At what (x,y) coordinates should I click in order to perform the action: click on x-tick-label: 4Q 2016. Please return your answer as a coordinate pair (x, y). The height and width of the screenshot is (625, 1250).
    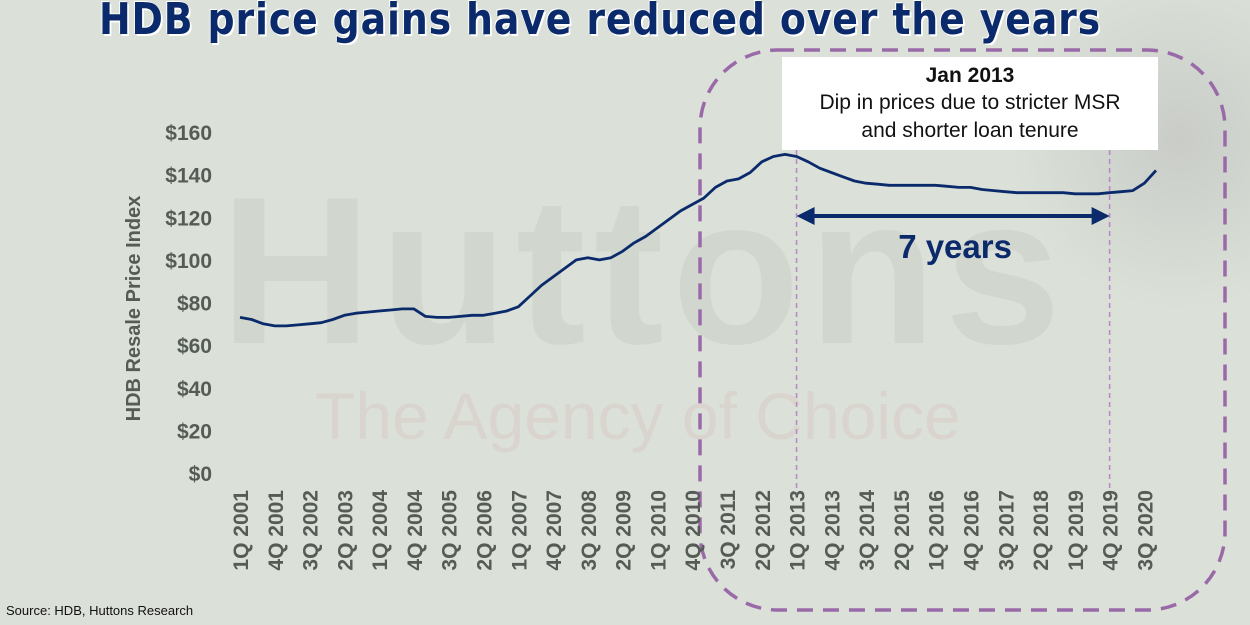
    Looking at the image, I should click on (971, 530).